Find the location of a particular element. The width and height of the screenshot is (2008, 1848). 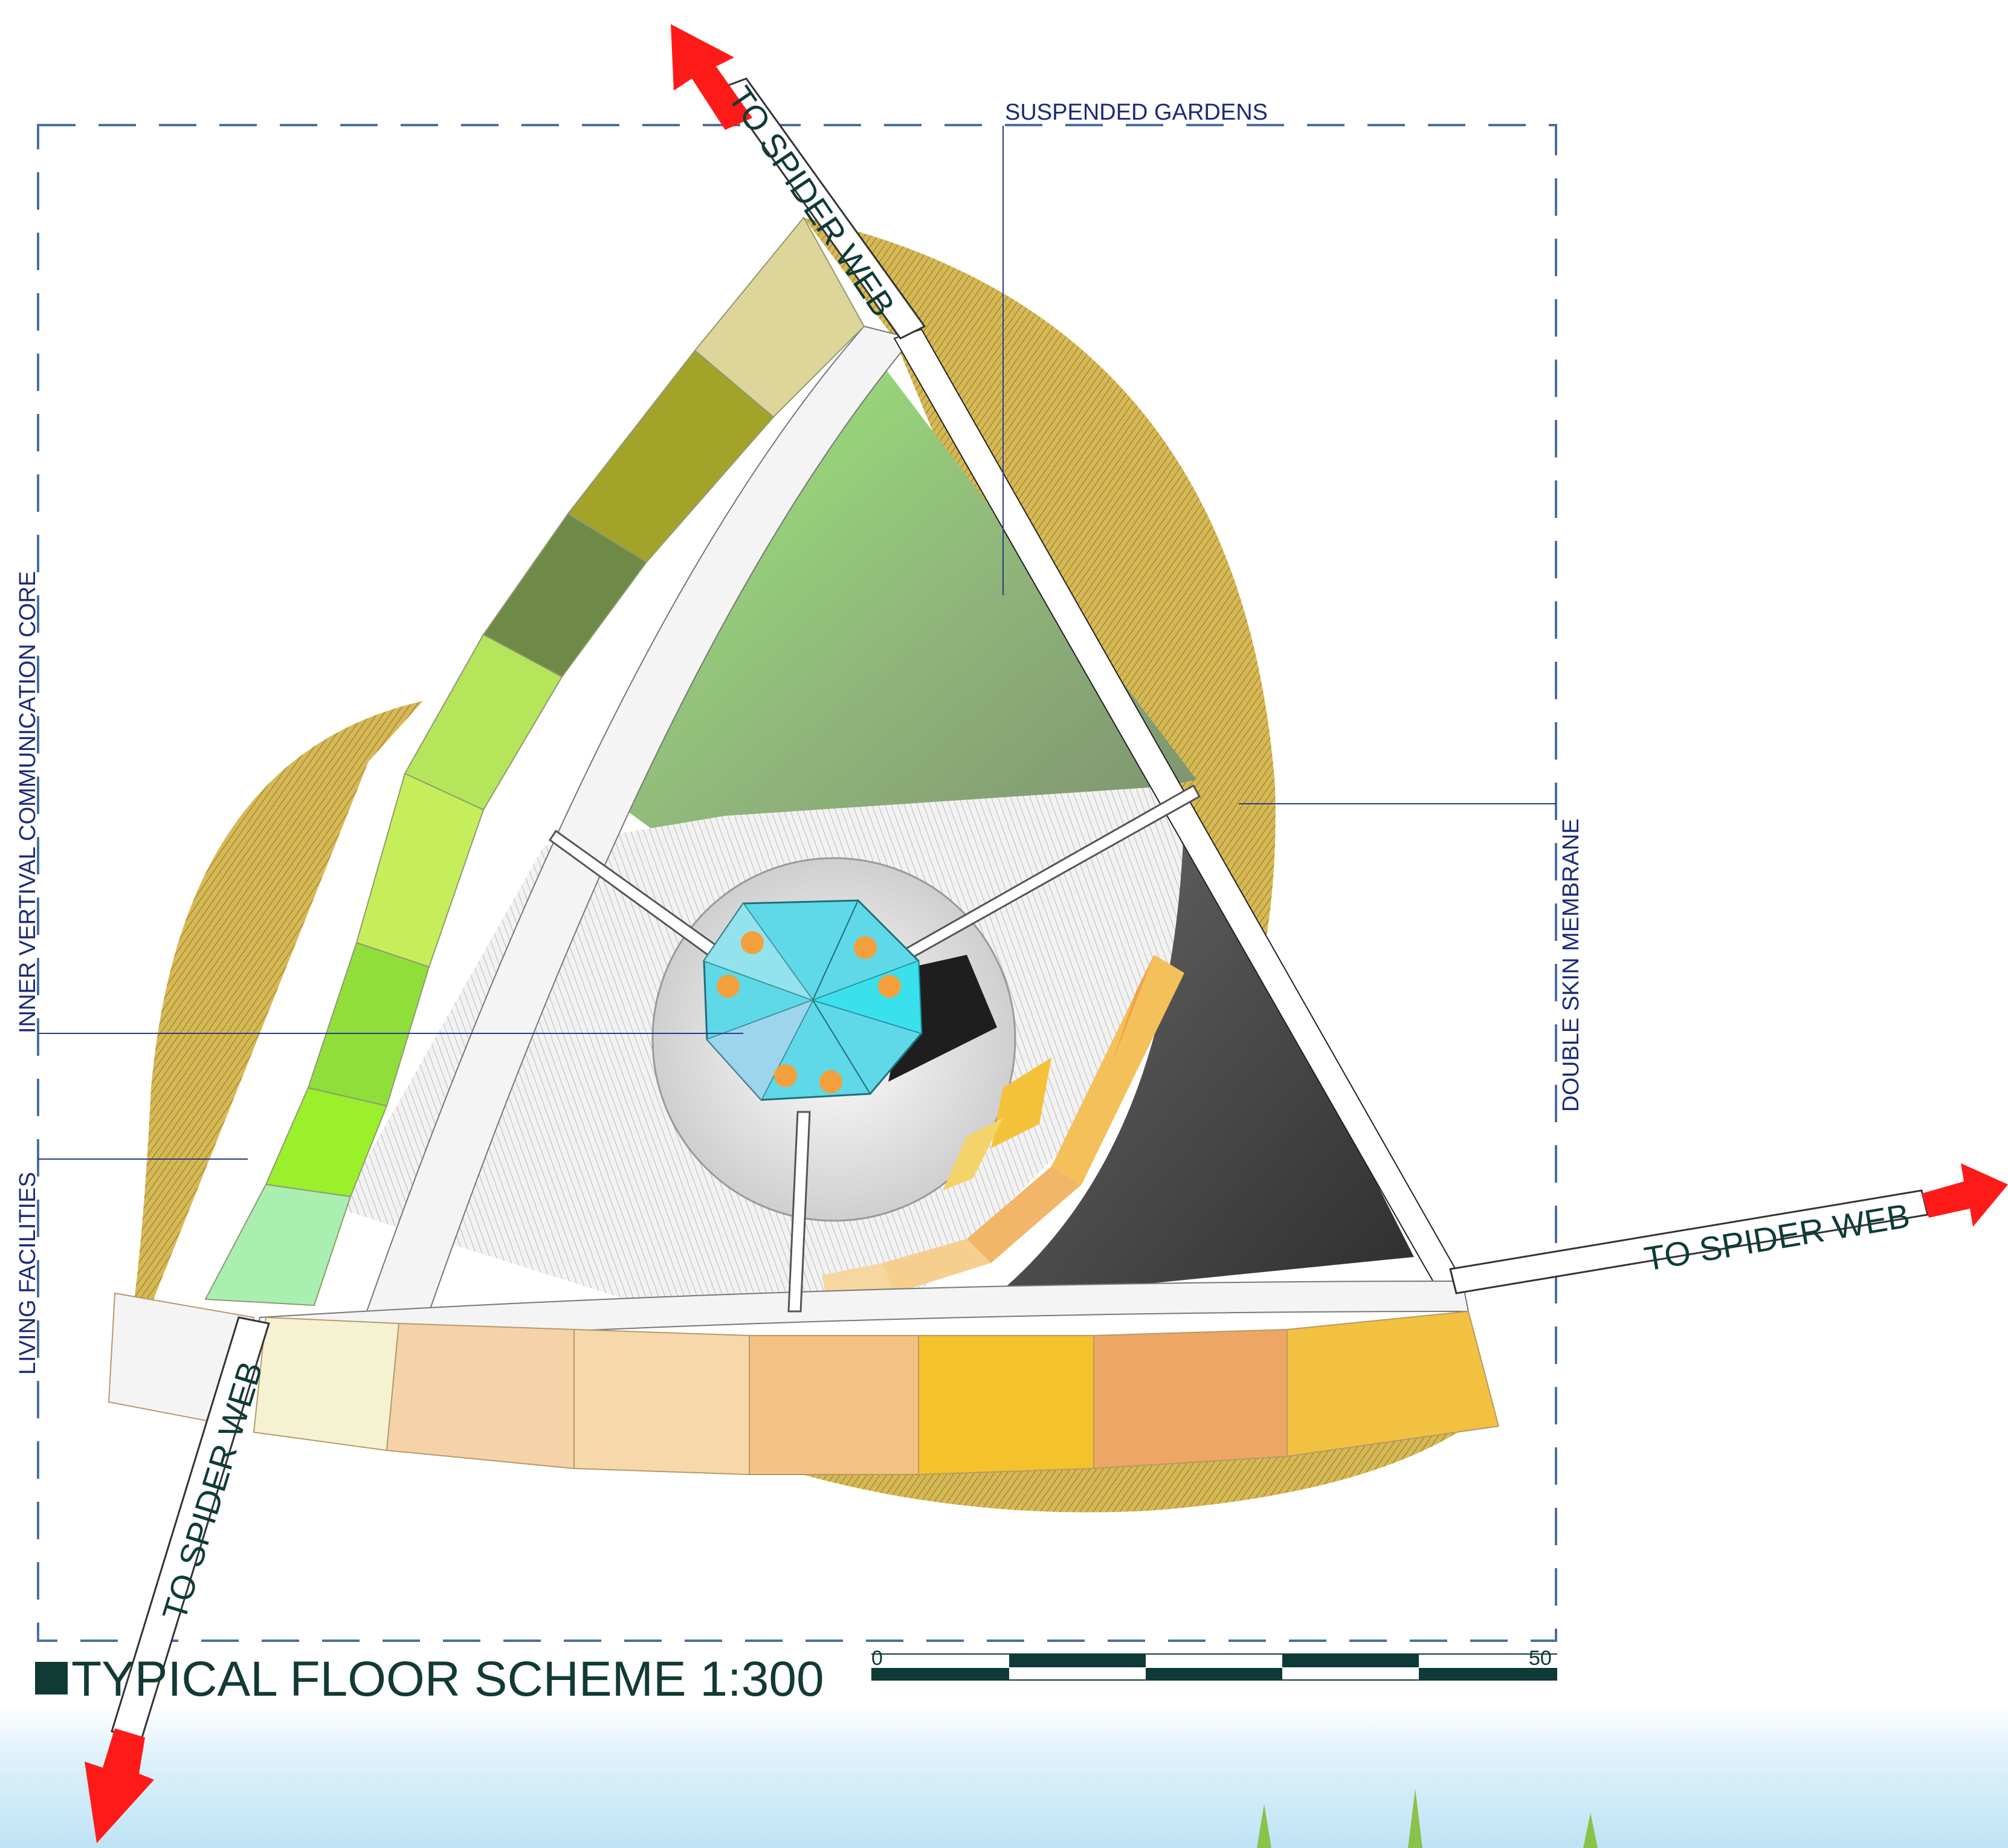

scale-bar-start: 0 is located at coordinates (877, 1658).